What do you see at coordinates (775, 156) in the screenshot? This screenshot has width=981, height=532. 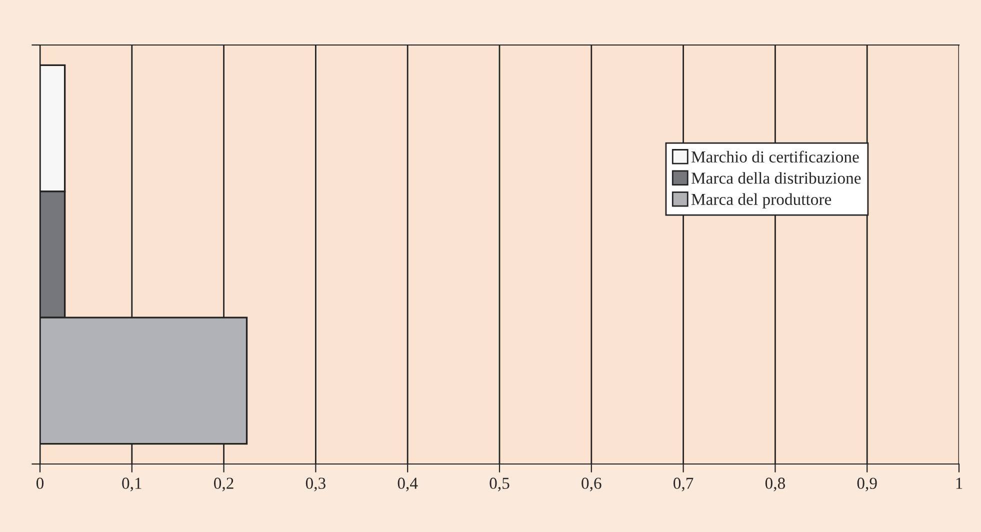 I see `legend-label: Marchio di certificazione` at bounding box center [775, 156].